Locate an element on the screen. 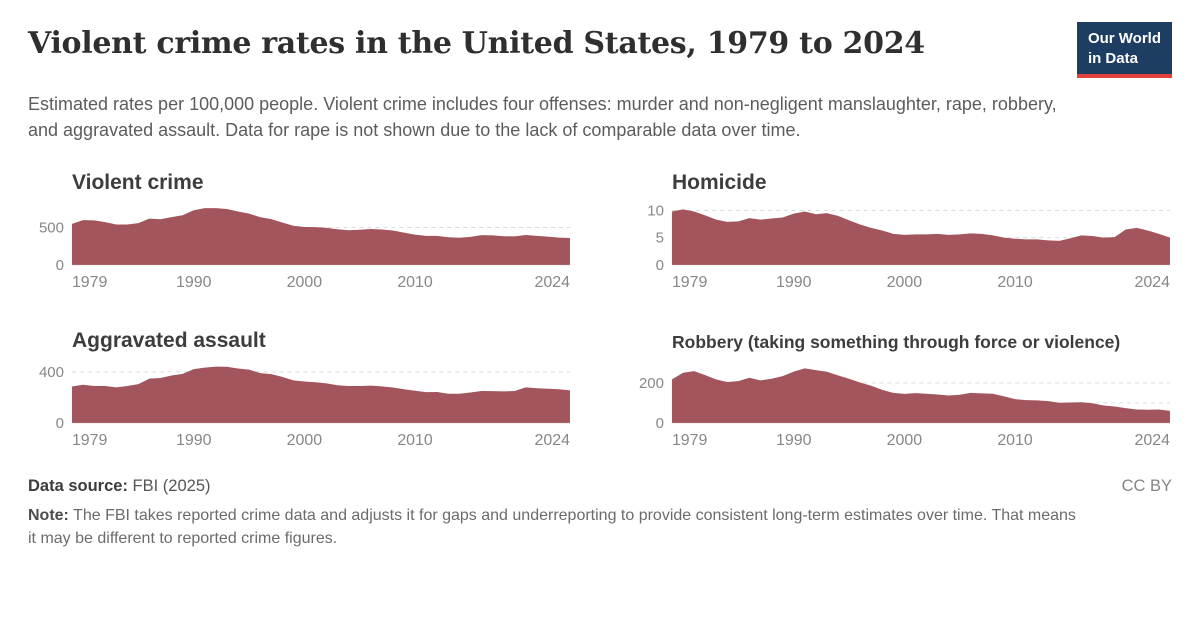 Image resolution: width=1200 pixels, height=627 pixels. data-source: Data source: FBI (2025) is located at coordinates (119, 486).